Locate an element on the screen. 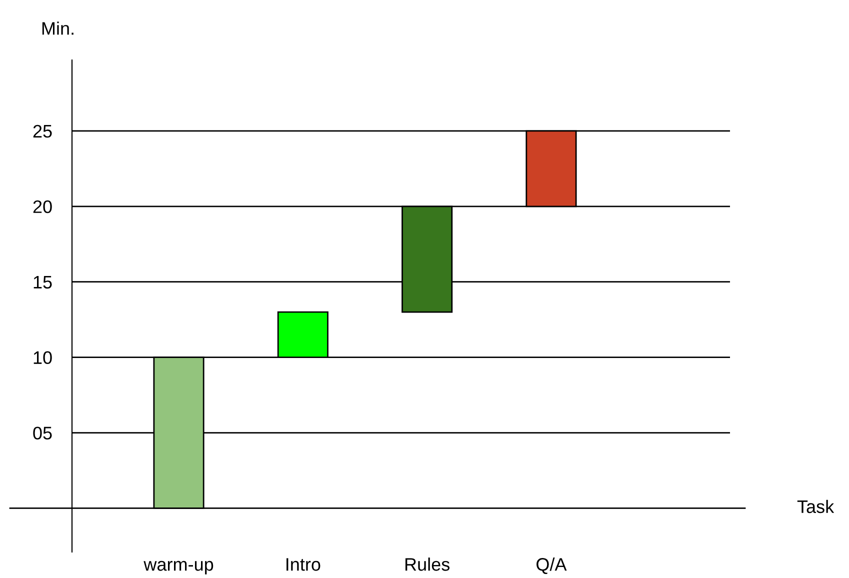  y-tick-label: 15 is located at coordinates (43, 282).